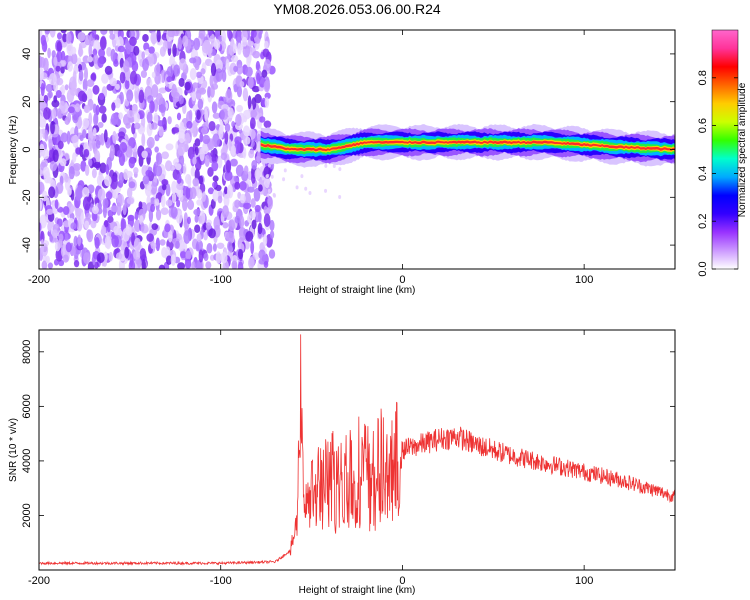  I want to click on x-tick-label: -200, so click(39, 280).